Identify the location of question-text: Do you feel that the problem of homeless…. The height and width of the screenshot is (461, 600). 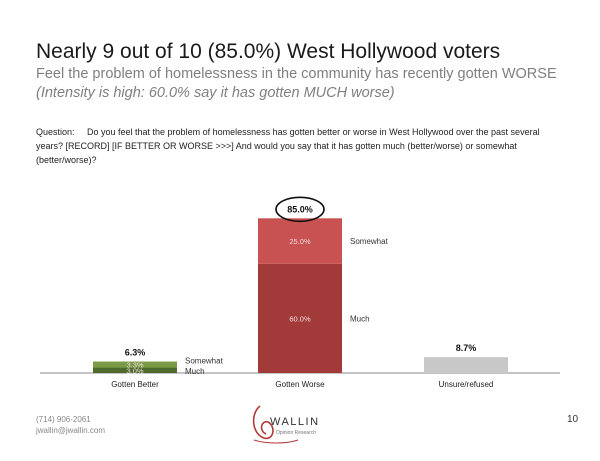
(288, 146).